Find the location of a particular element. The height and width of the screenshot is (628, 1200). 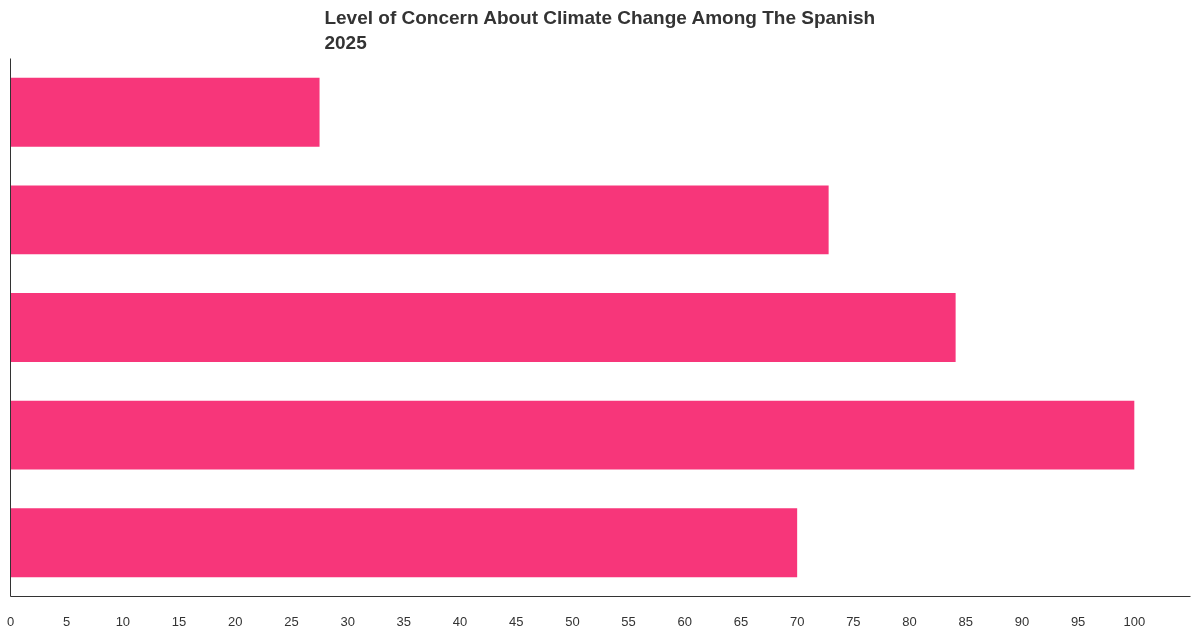

x-tick-label: 55 is located at coordinates (628, 620).